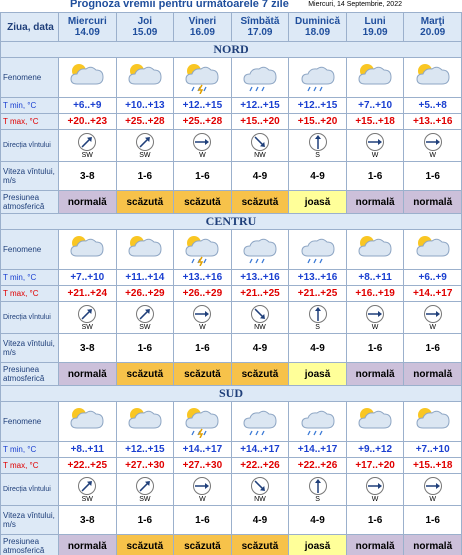  I want to click on row-label: T max, °C, so click(29, 293).